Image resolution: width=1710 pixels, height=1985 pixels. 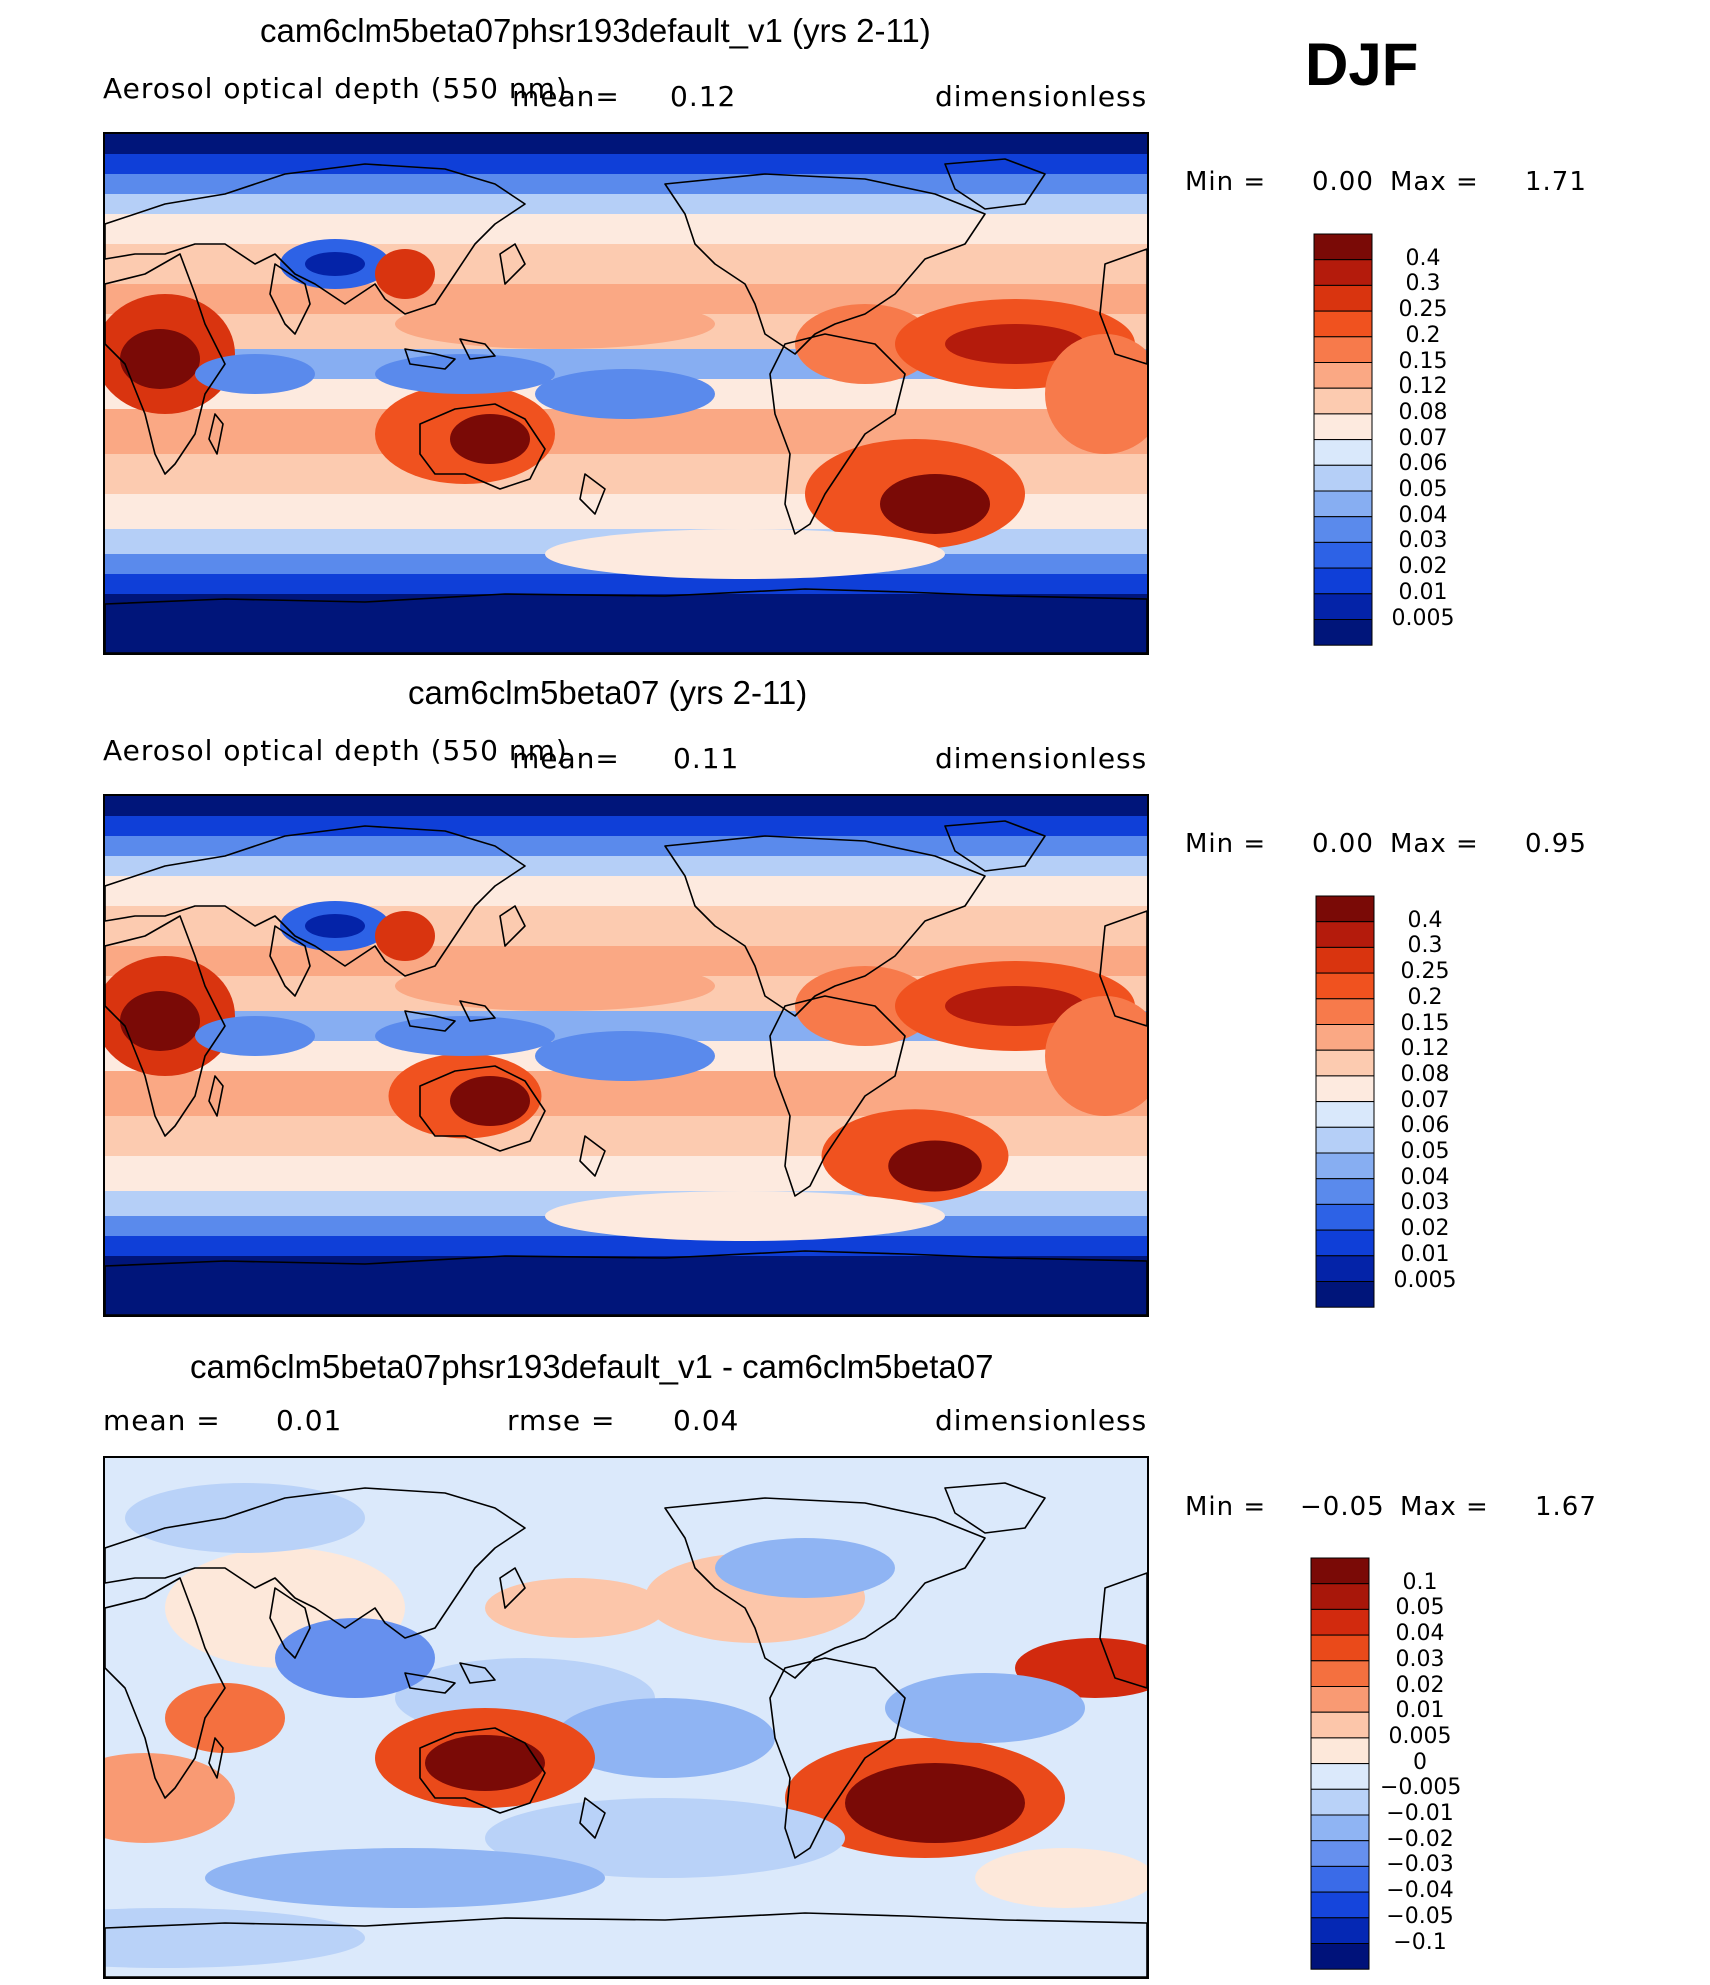 What do you see at coordinates (1425, 1023) in the screenshot?
I see `colorbar-tick-label: 0.15` at bounding box center [1425, 1023].